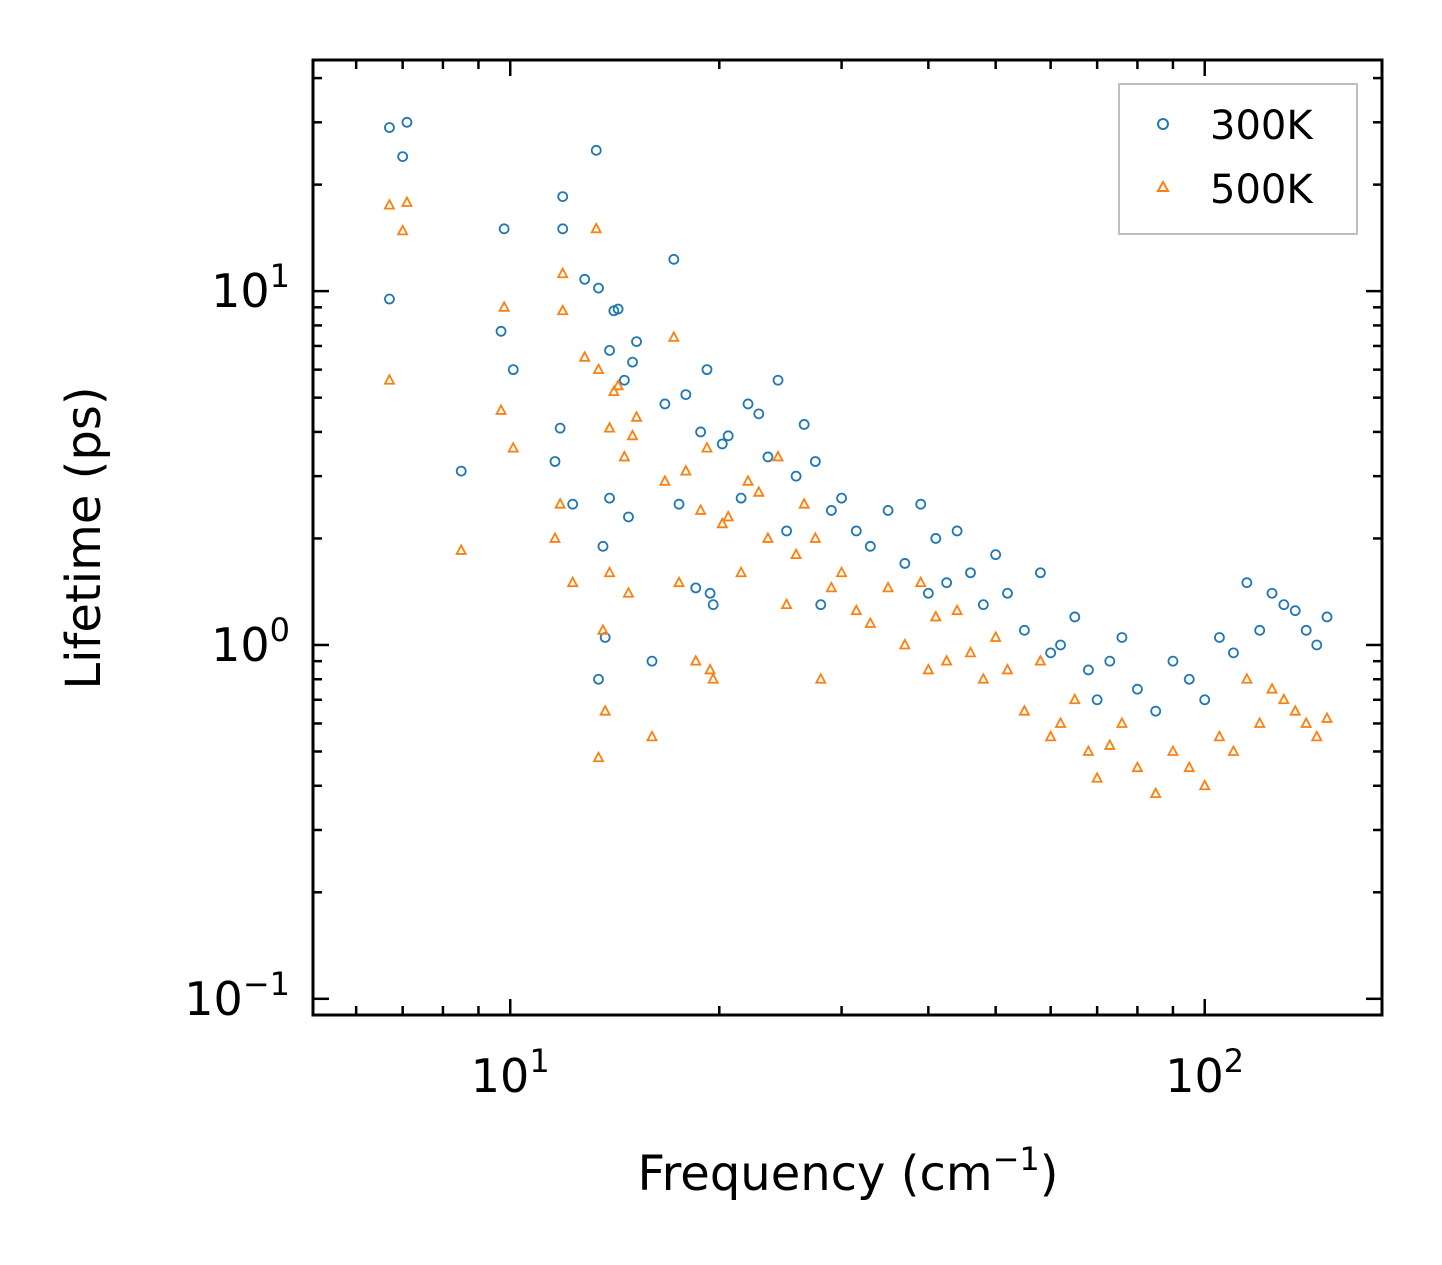 The height and width of the screenshot is (1265, 1442). What do you see at coordinates (847, 1171) in the screenshot?
I see `x-axis-label: Frequency (cm−1)` at bounding box center [847, 1171].